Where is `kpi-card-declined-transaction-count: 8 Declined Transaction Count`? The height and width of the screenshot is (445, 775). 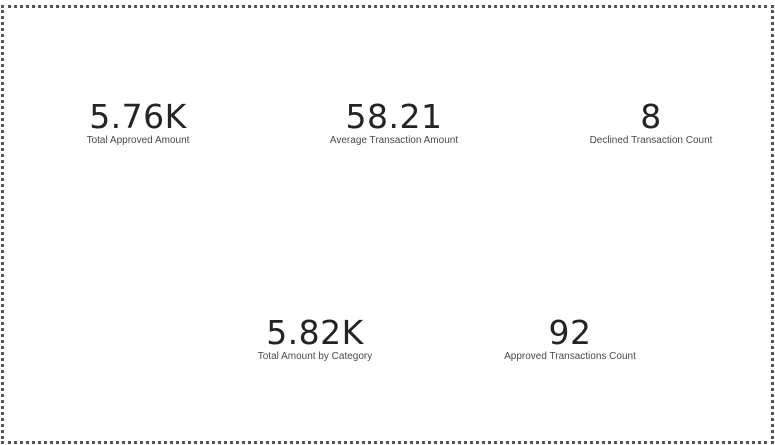
kpi-card-declined-transaction-count: 8 Declined Transaction Count is located at coordinates (651, 123).